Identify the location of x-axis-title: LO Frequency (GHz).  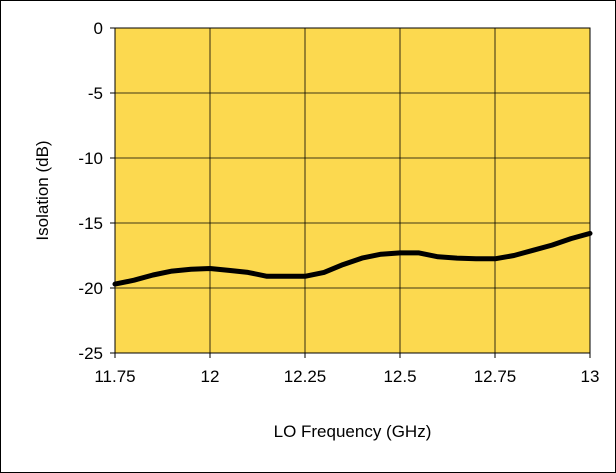
(353, 431).